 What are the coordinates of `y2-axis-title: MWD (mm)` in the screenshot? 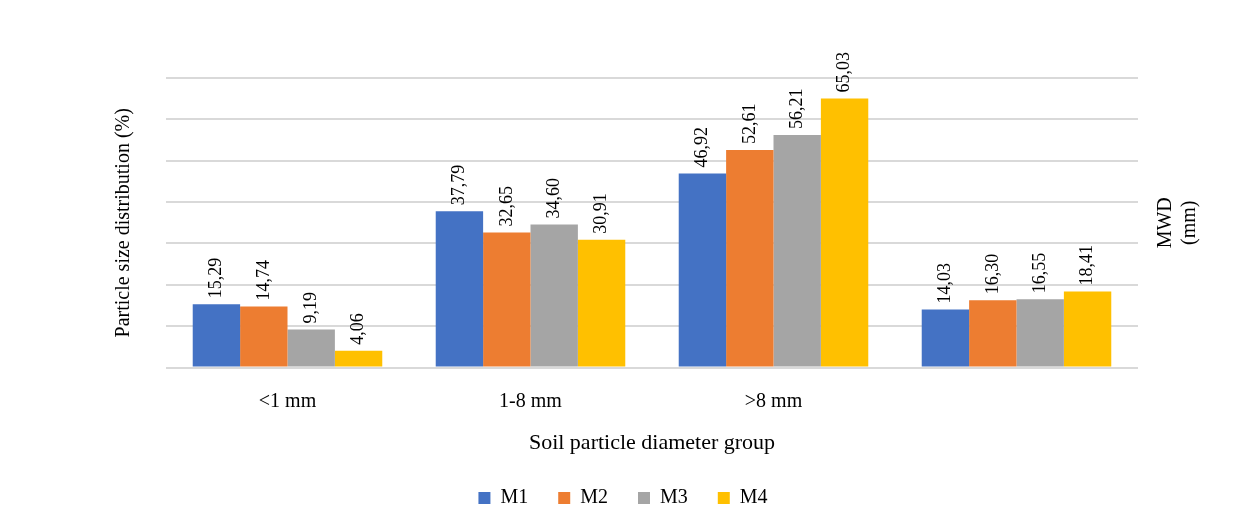 It's located at (1177, 223).